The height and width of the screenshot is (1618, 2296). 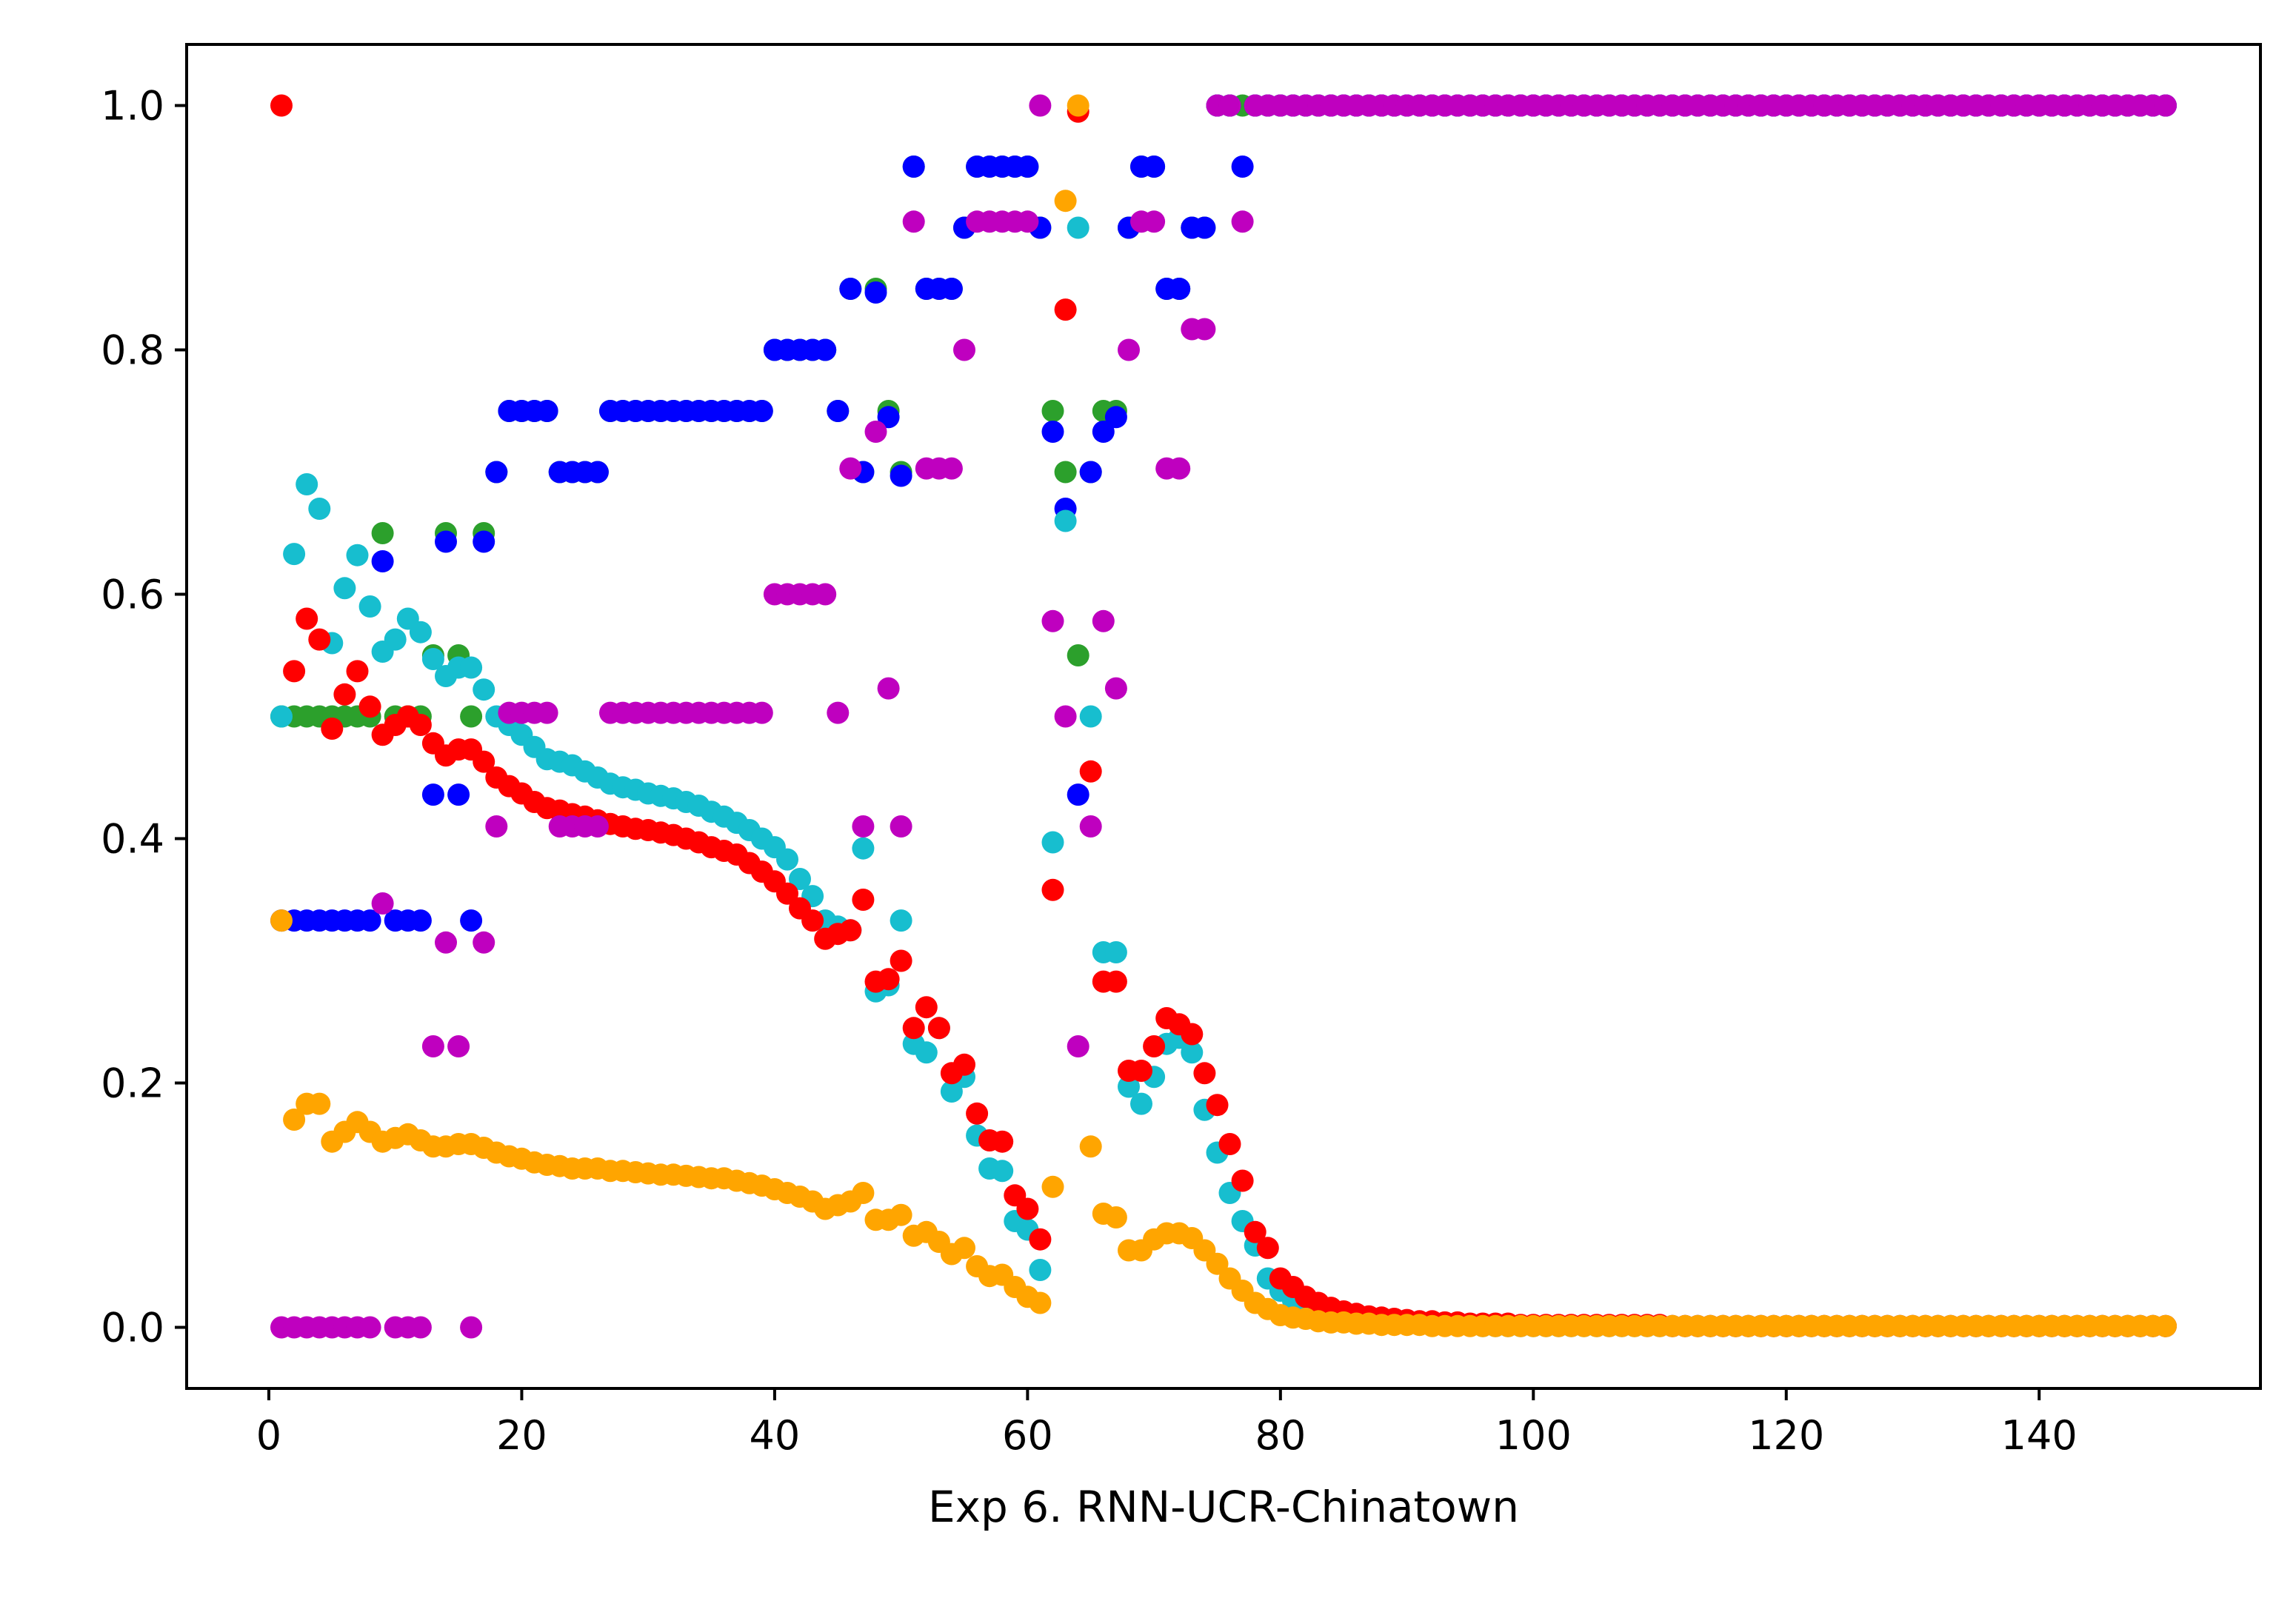 I want to click on x-tick-label: 120, so click(x=1786, y=1435).